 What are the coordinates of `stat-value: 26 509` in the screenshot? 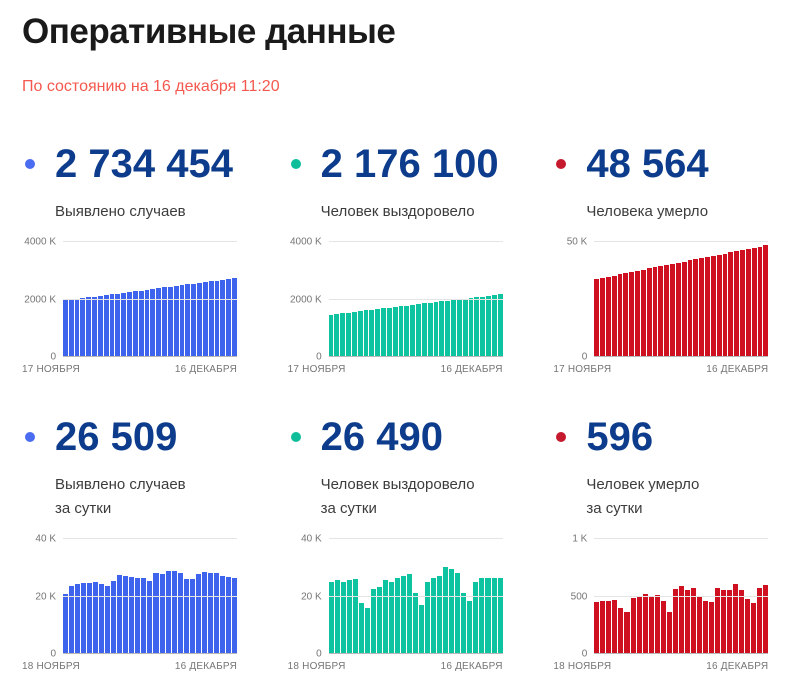 It's located at (116, 437).